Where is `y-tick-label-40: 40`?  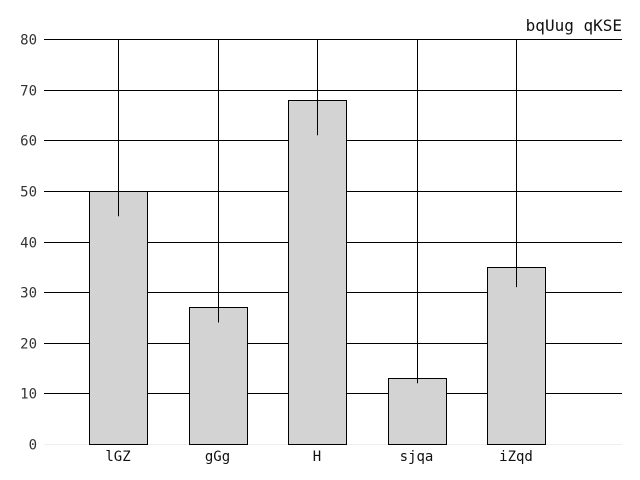
y-tick-label-40: 40 is located at coordinates (28, 244).